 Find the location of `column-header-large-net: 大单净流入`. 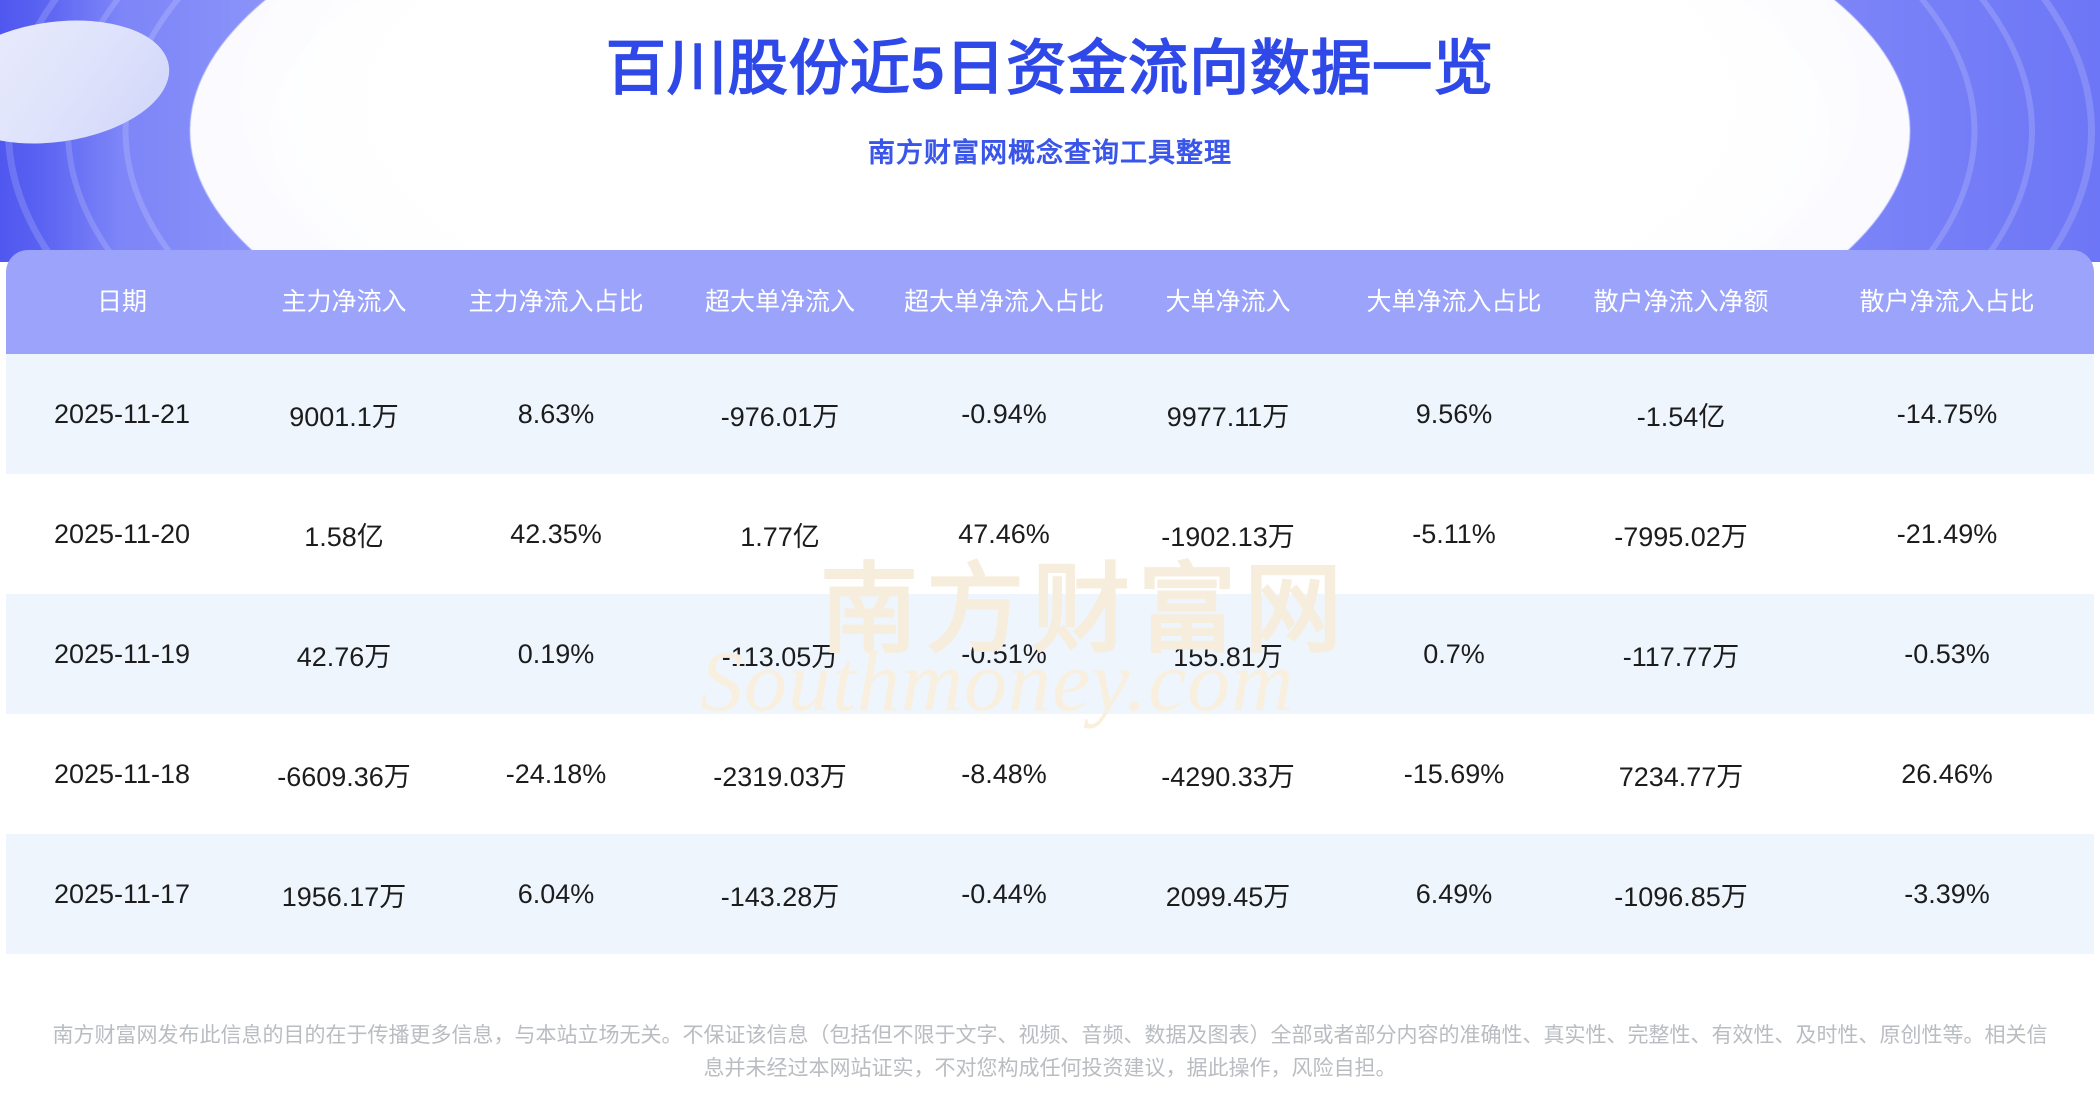

column-header-large-net: 大单净流入 is located at coordinates (1228, 302).